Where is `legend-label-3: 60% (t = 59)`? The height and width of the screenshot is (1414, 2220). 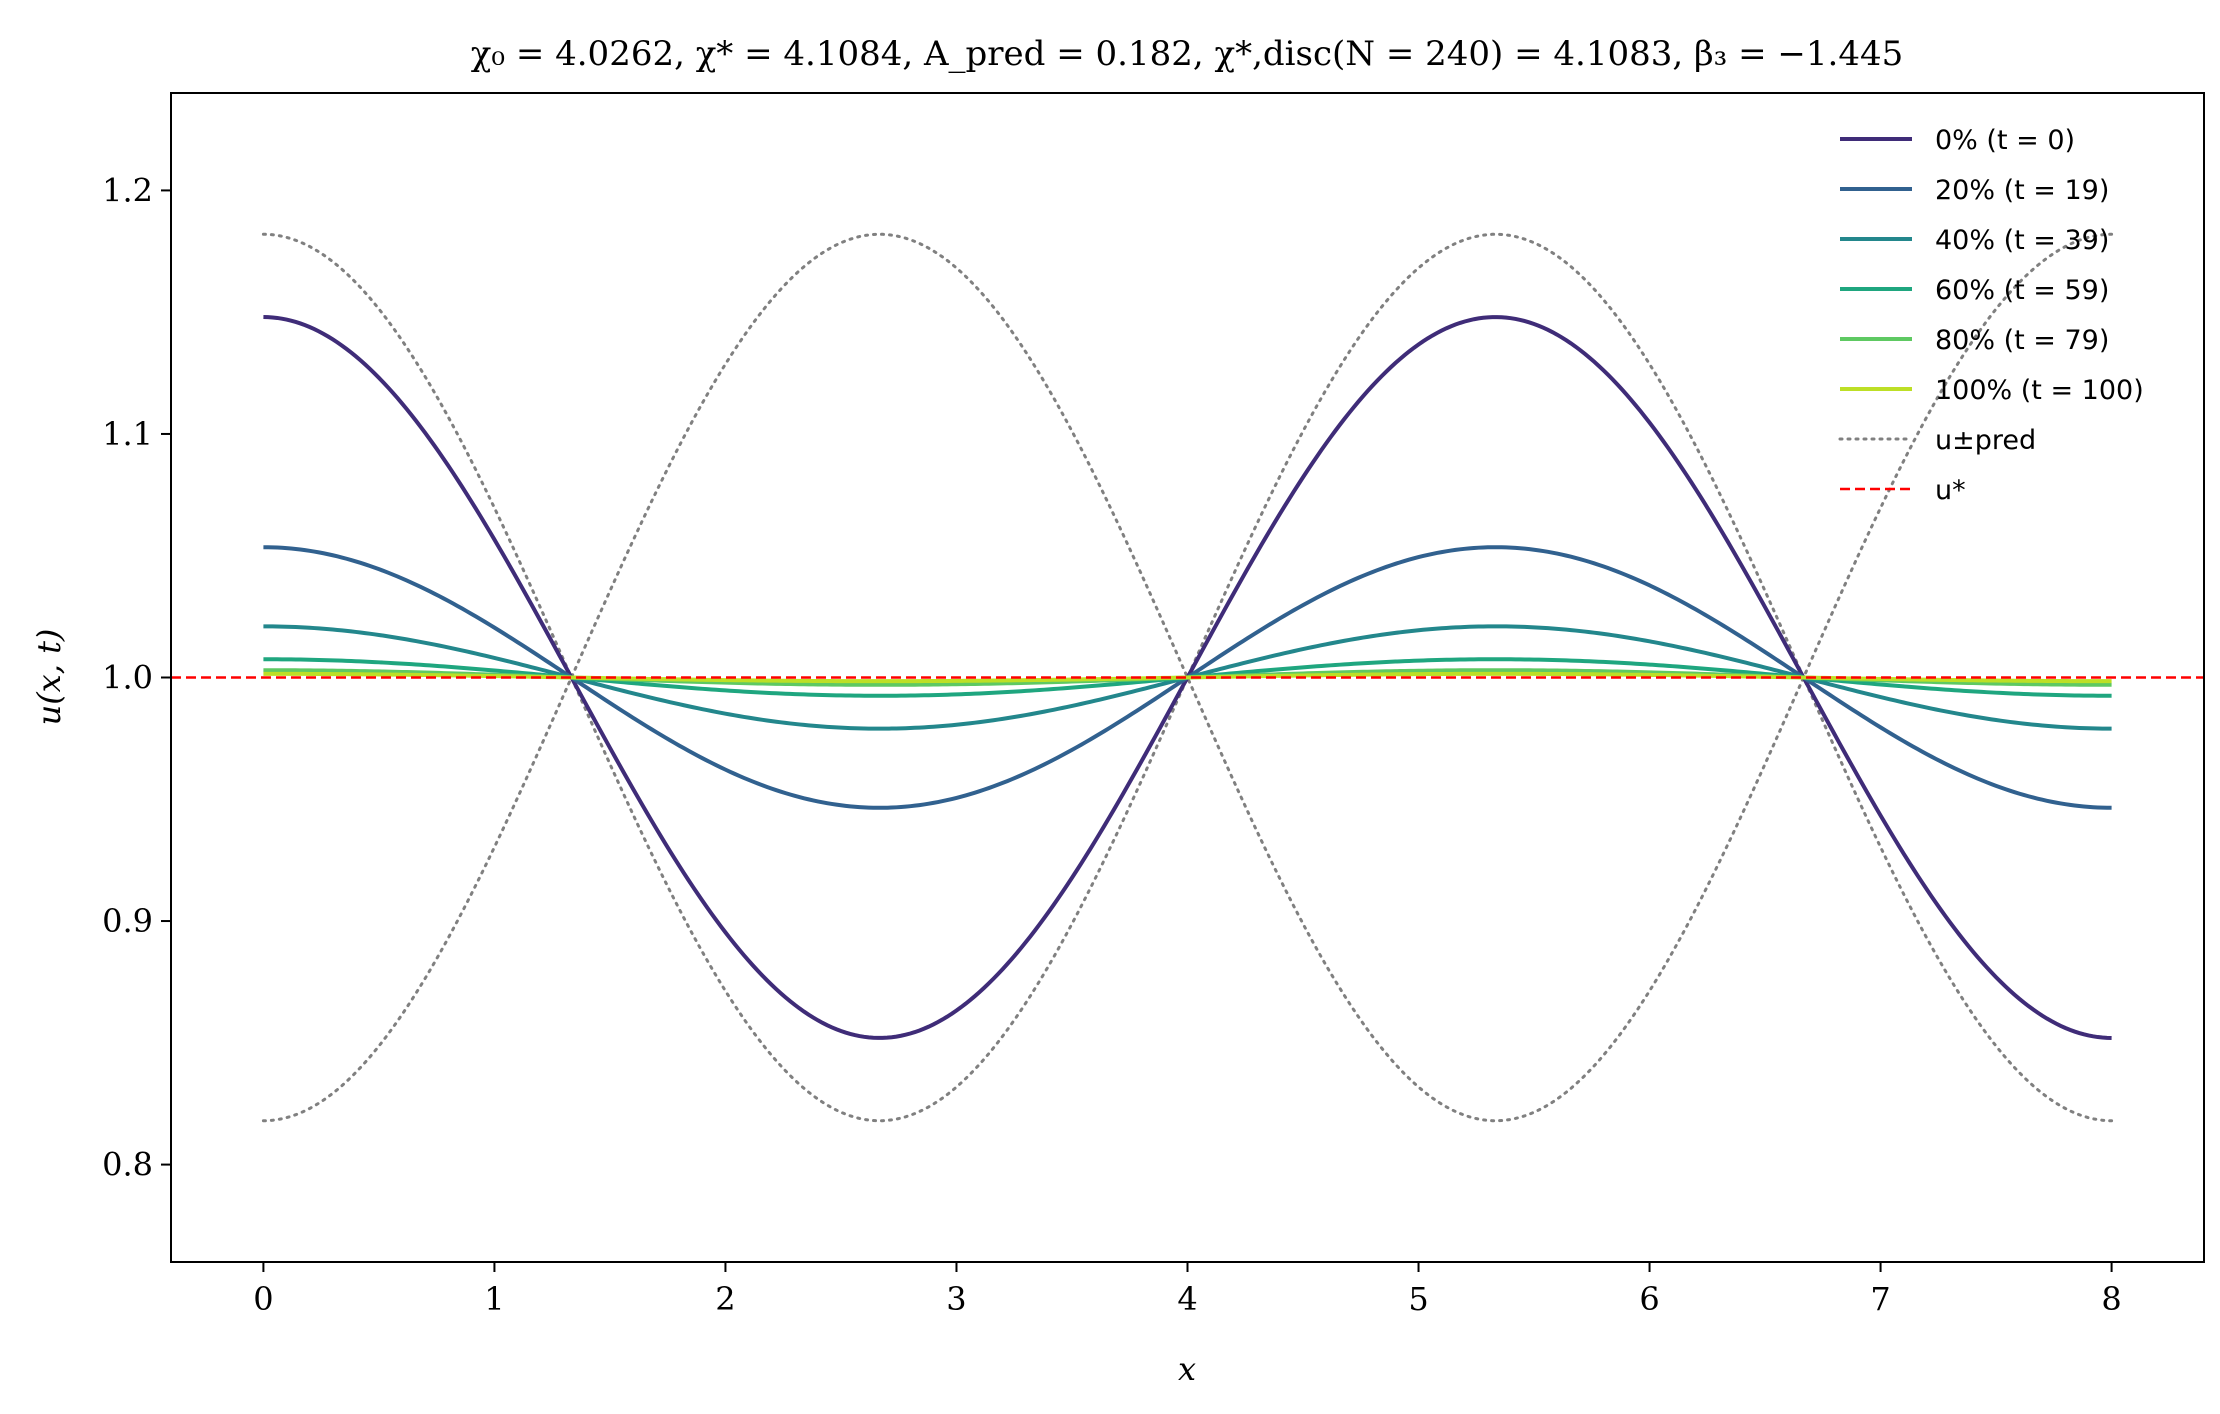
legend-label-3: 60% (t = 59) is located at coordinates (2022, 290).